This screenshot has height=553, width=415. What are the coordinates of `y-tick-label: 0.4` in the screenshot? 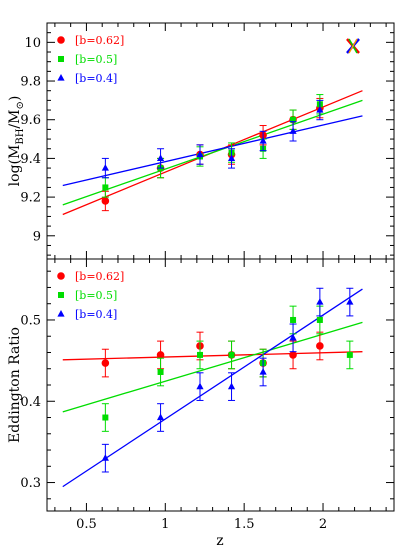 It's located at (30, 402).